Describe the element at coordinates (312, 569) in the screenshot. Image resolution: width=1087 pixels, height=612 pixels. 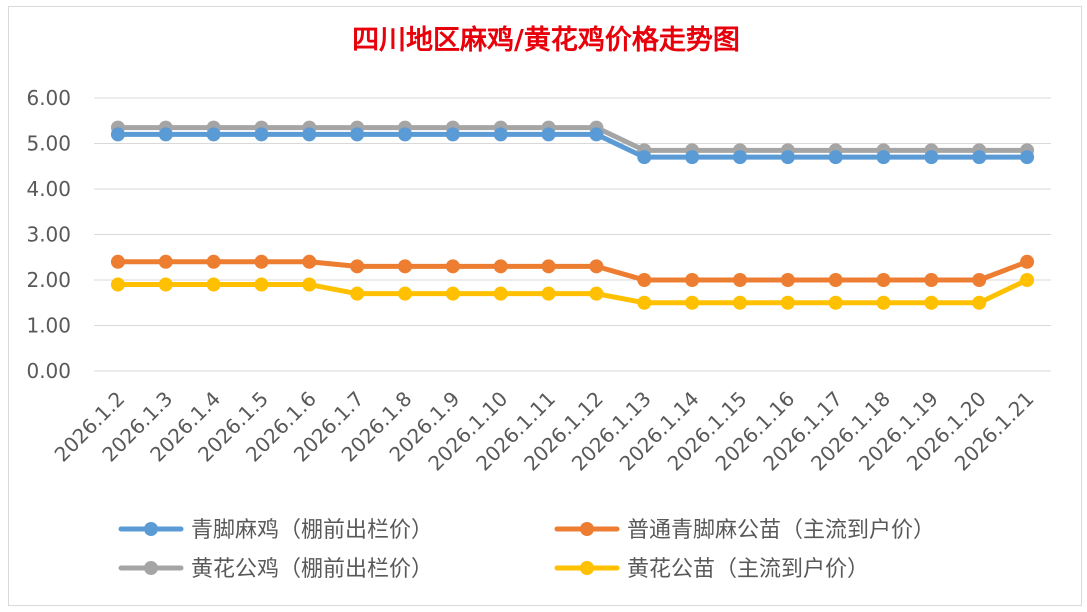
I see `legend-label: 黄花公鸡（棚前出栏价）` at that location.